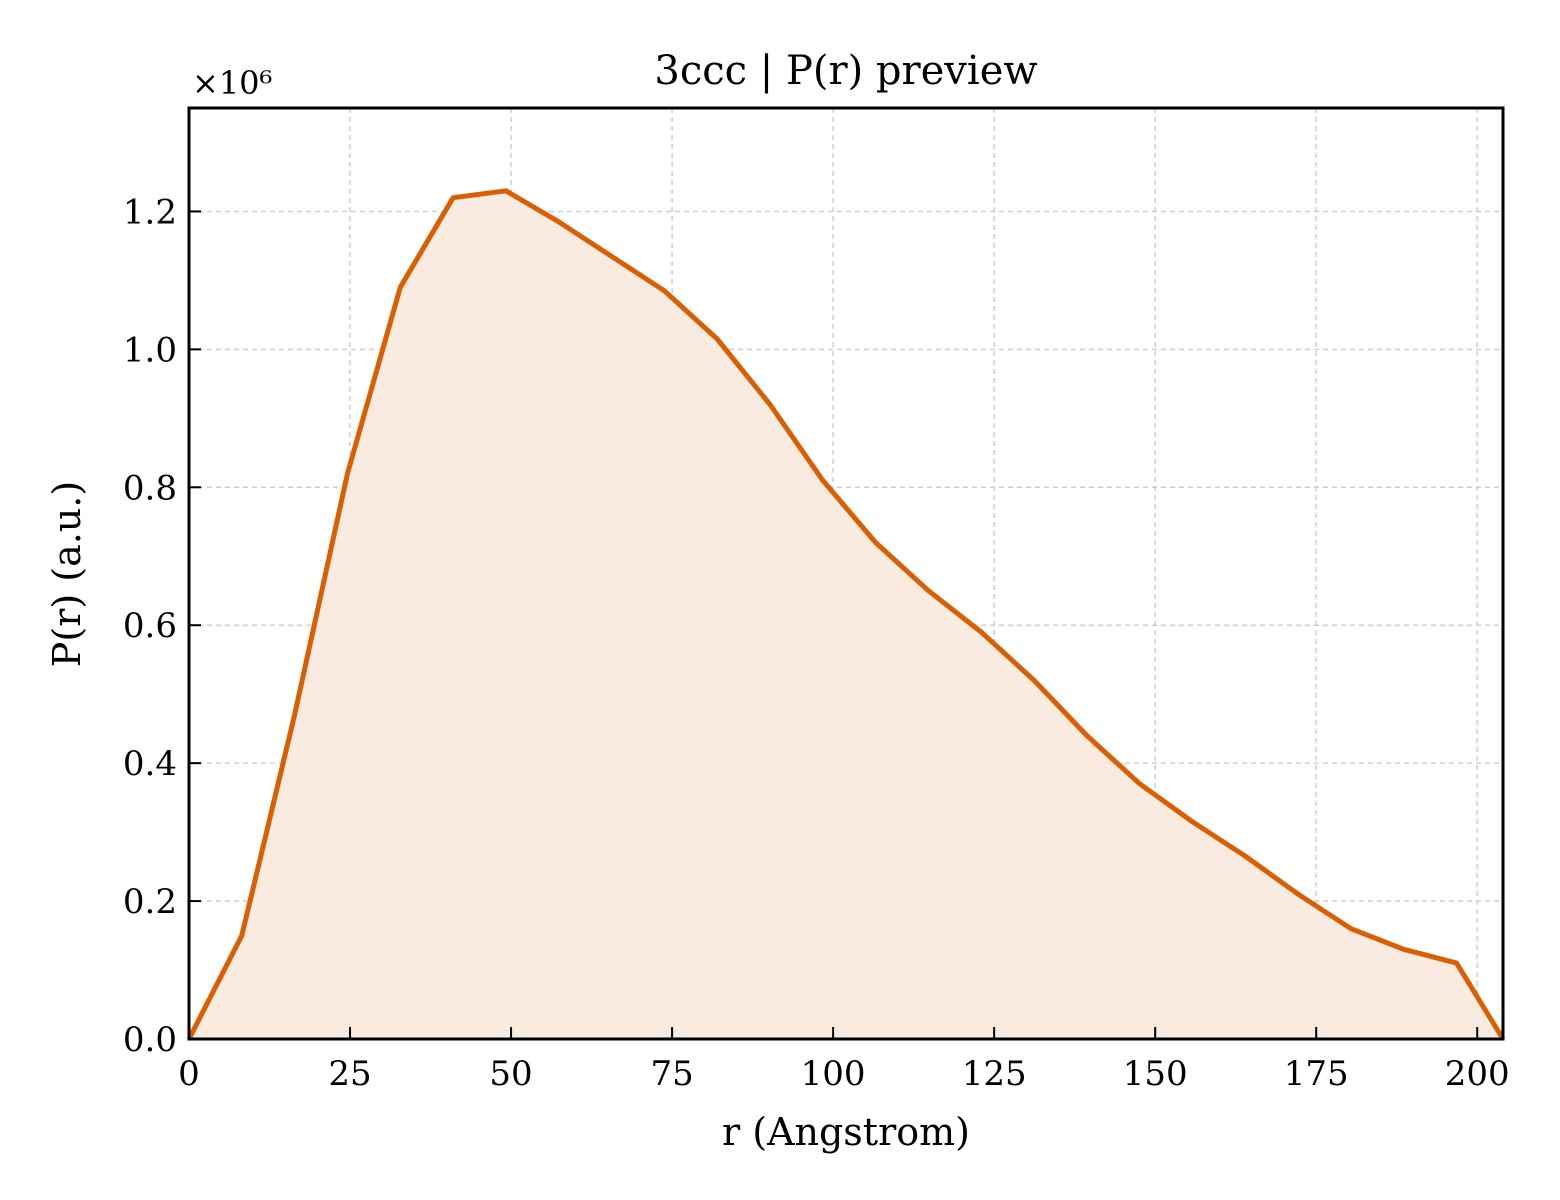  Describe the element at coordinates (150, 212) in the screenshot. I see `y-tick-label: 1.2` at that location.